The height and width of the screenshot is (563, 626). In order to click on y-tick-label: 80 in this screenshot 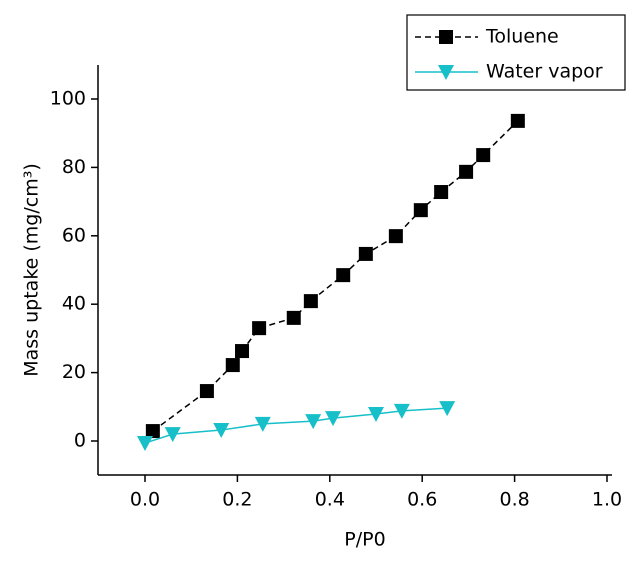, I will do `click(74, 167)`.